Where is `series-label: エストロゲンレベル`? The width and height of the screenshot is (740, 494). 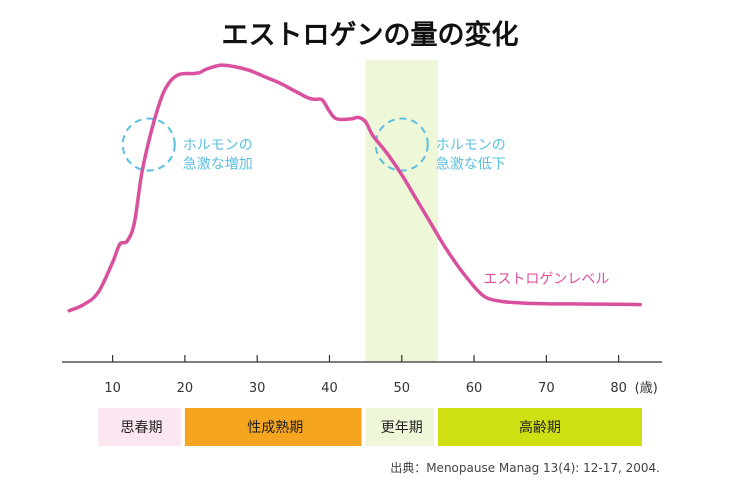 series-label: エストロゲンレベル is located at coordinates (546, 279).